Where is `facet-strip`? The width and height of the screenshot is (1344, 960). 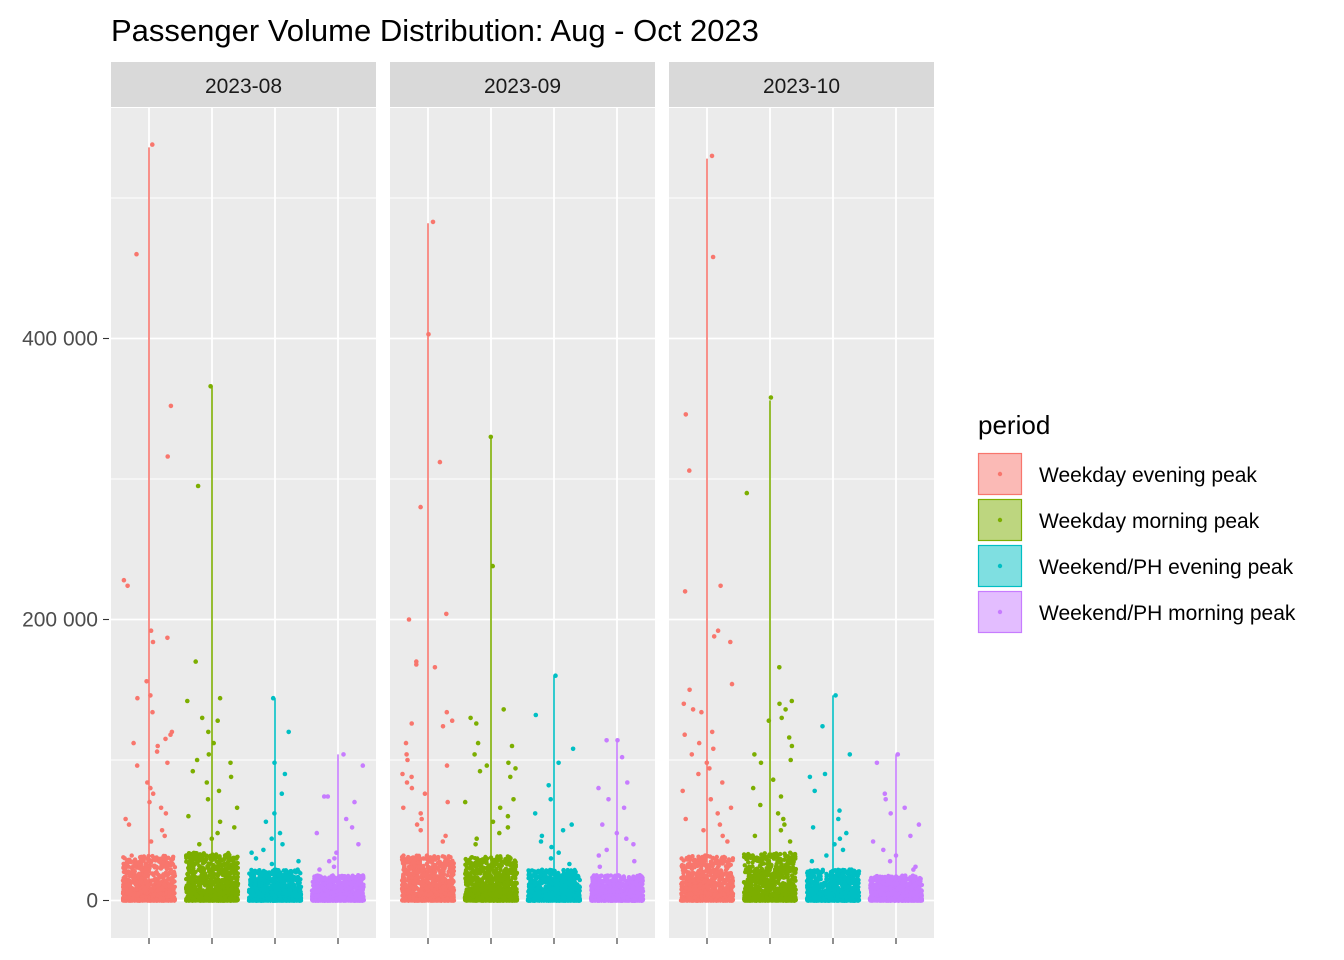 facet-strip is located at coordinates (243, 84).